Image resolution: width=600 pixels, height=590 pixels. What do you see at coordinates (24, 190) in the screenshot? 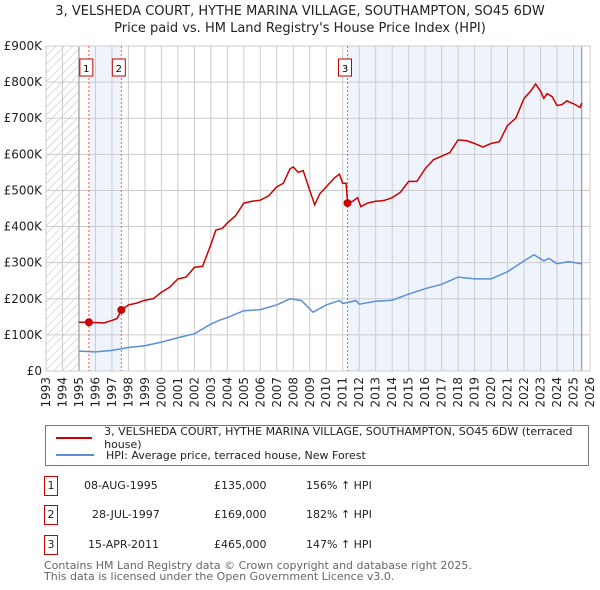
I see `y-tick-label: £500K` at bounding box center [24, 190].